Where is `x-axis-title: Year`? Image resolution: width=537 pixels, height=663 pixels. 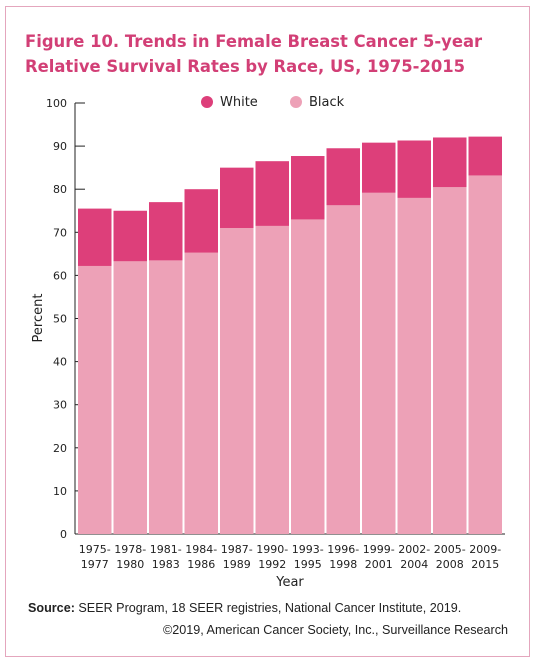 x-axis-title: Year is located at coordinates (289, 582).